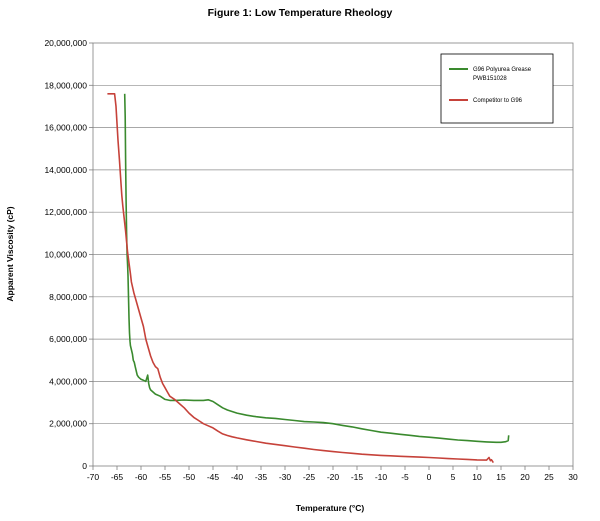 The width and height of the screenshot is (600, 521). Describe the element at coordinates (502, 70) in the screenshot. I see `legend-label-g96-line1: G96 Polyurea Grease` at that location.